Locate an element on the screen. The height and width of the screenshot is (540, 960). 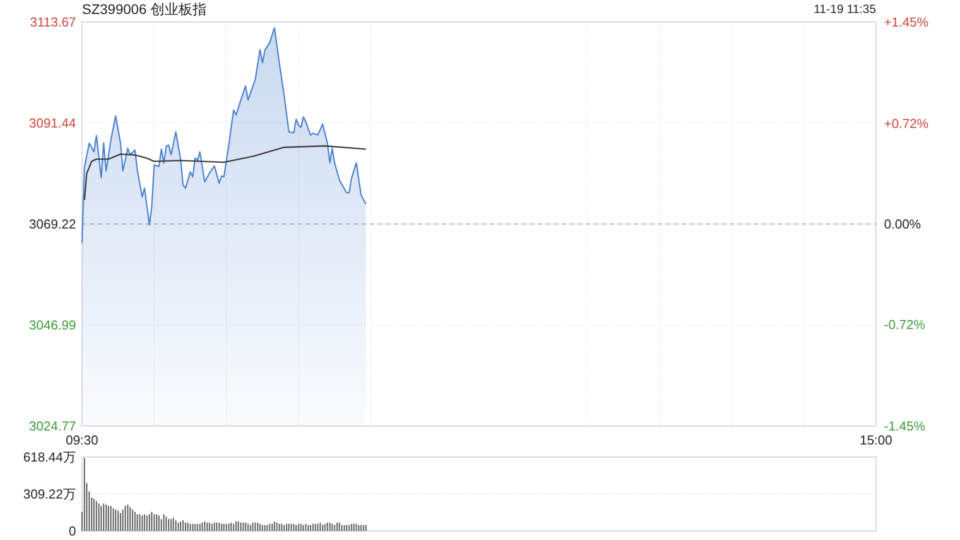
y-tick-label: 3069.22 is located at coordinates (52, 224).